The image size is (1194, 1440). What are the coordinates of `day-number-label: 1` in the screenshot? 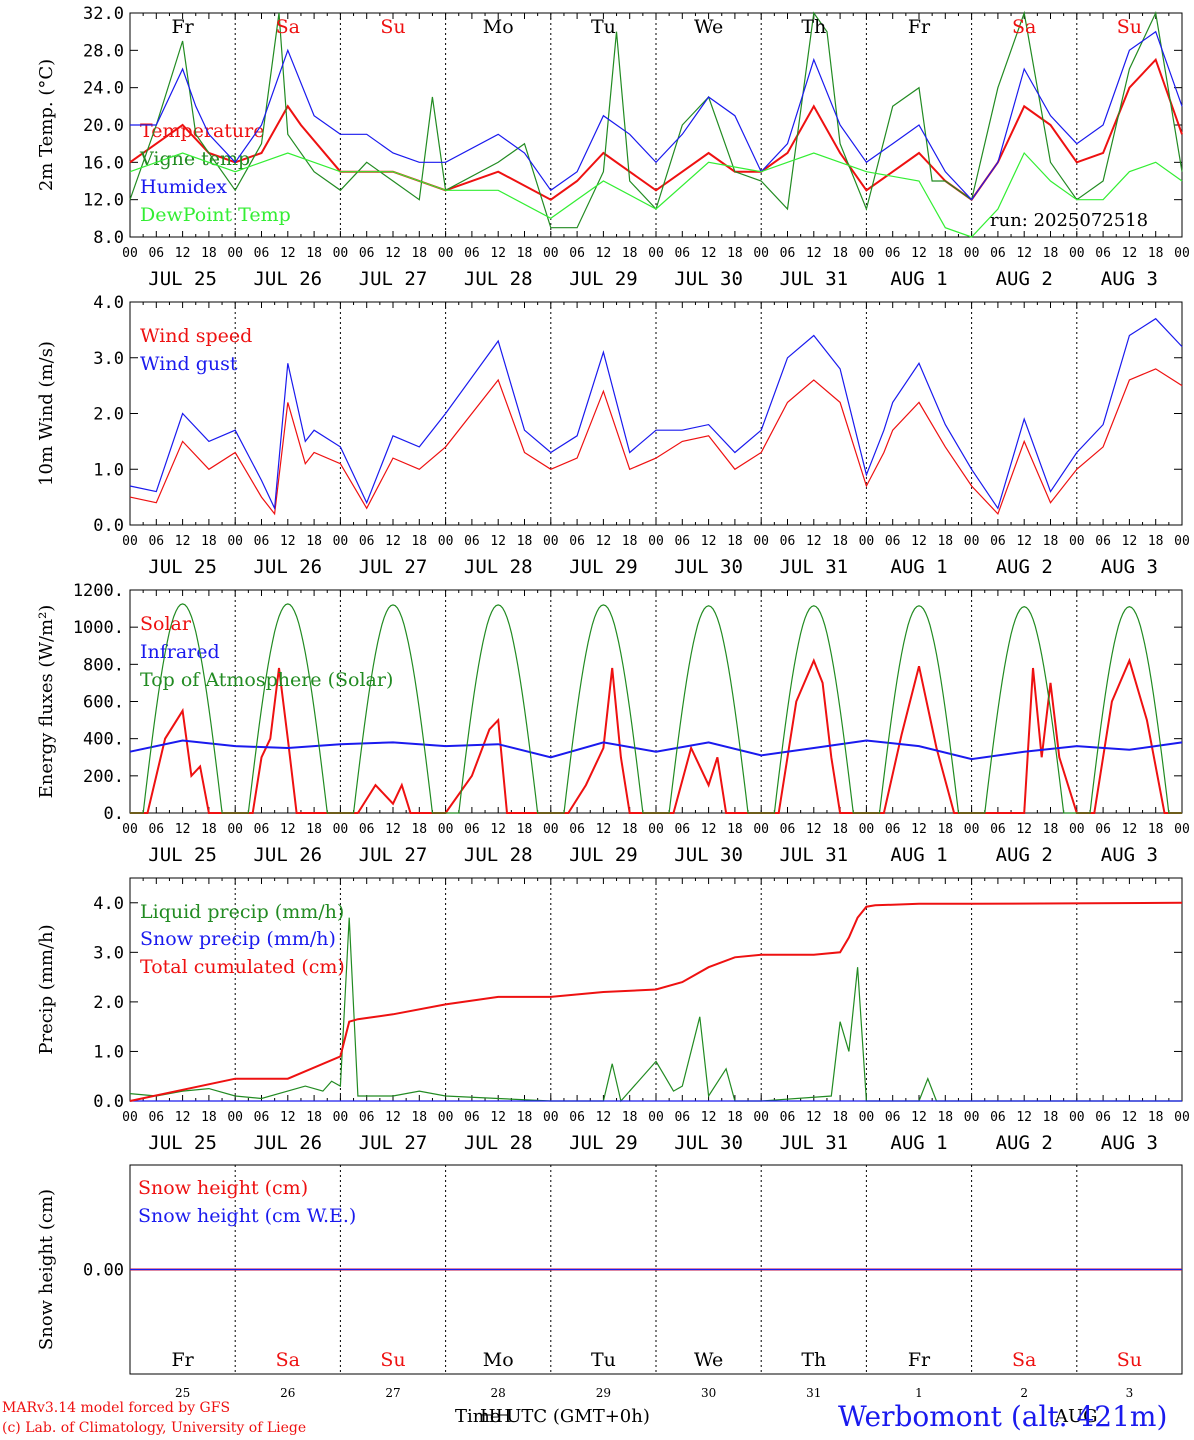 It's located at (919, 1393).